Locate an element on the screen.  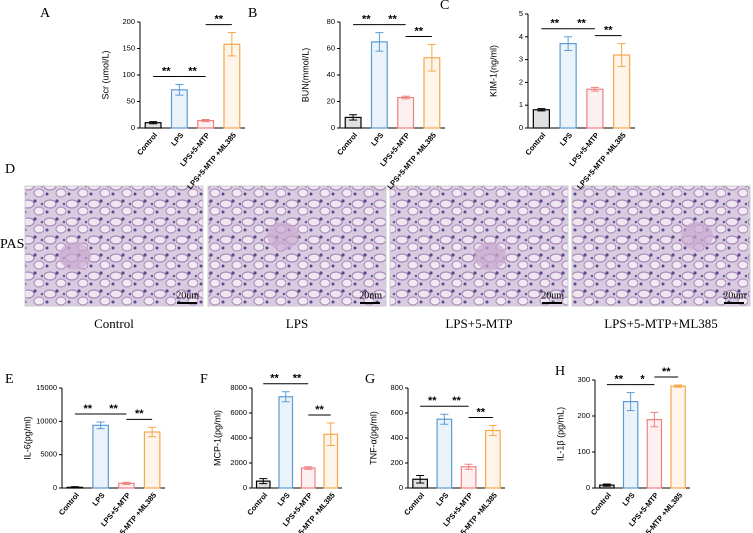
y-tick-label: 800 is located at coordinates (396, 387).